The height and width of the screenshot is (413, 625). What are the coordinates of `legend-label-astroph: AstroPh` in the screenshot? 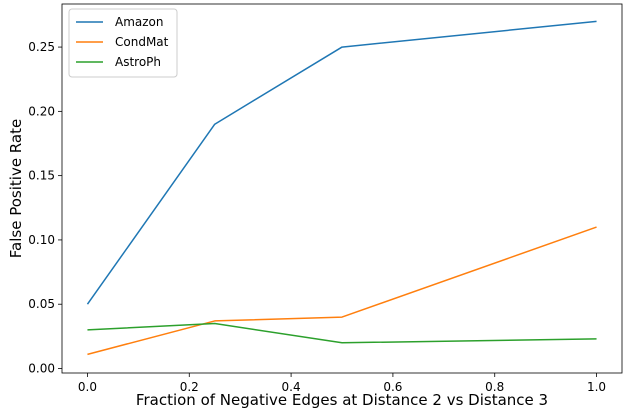 It's located at (138, 62).